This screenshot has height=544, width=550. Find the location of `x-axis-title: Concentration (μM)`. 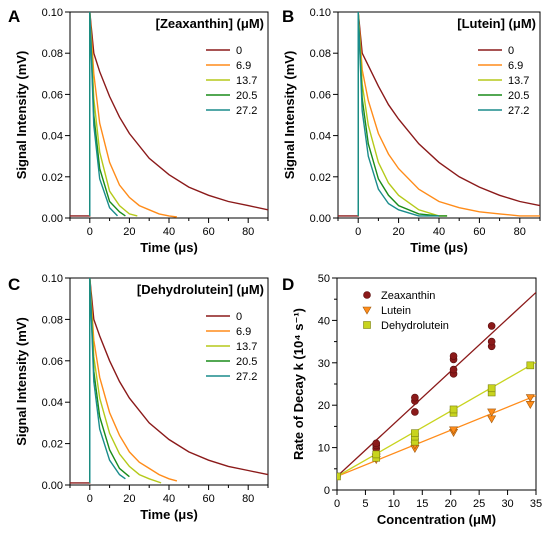

x-axis-title: Concentration (μM) is located at coordinates (436, 519).